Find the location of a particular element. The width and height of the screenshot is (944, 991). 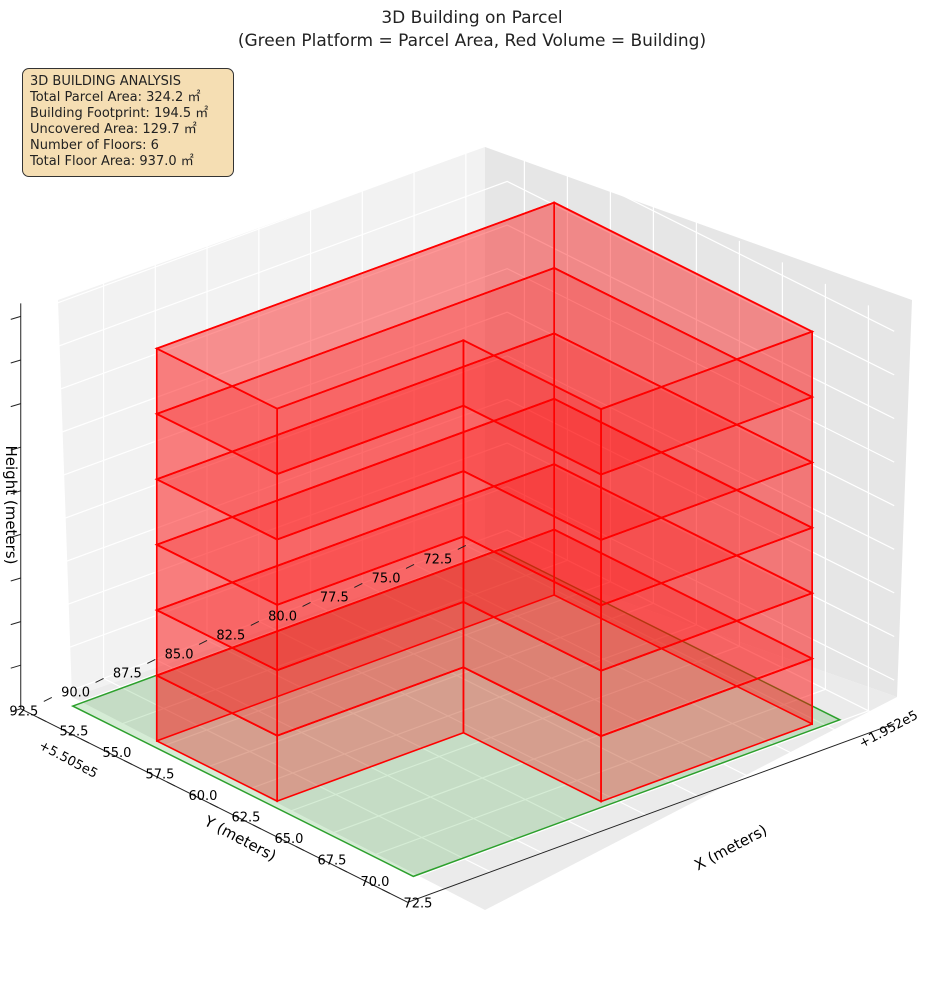

y-tick-label: 87.5 is located at coordinates (127, 673).